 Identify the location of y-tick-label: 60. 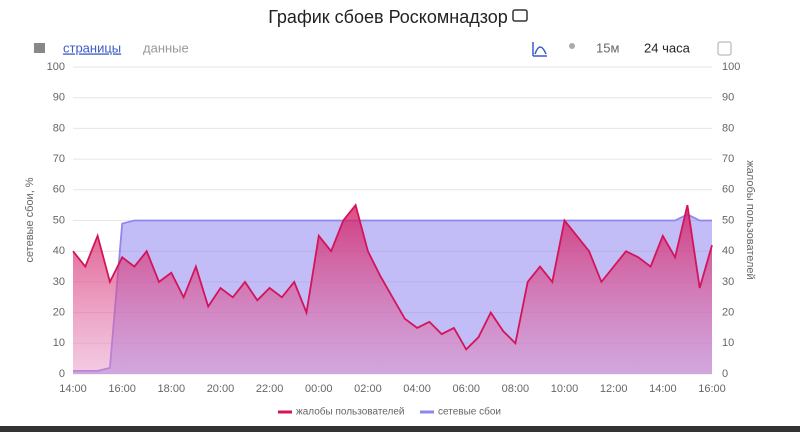
(59, 190).